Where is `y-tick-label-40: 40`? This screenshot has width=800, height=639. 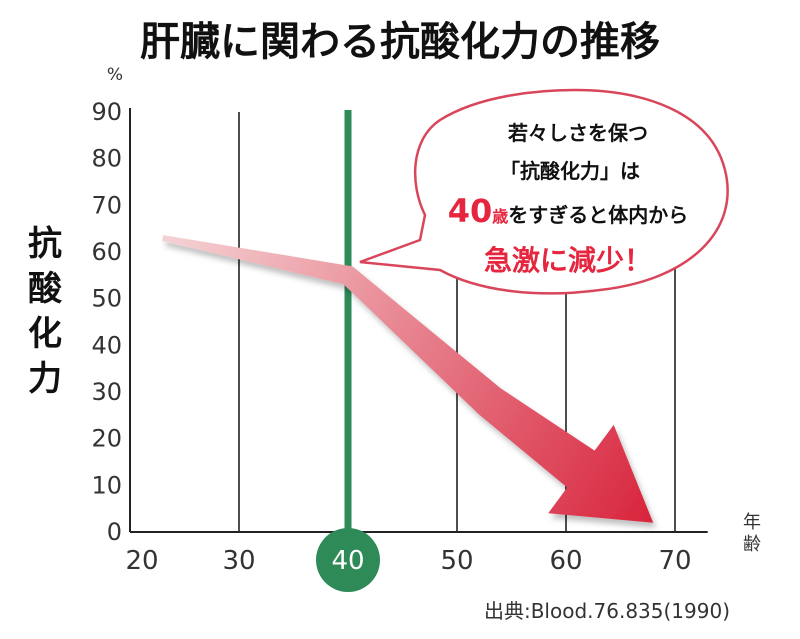
y-tick-label-40: 40 is located at coordinates (106, 345).